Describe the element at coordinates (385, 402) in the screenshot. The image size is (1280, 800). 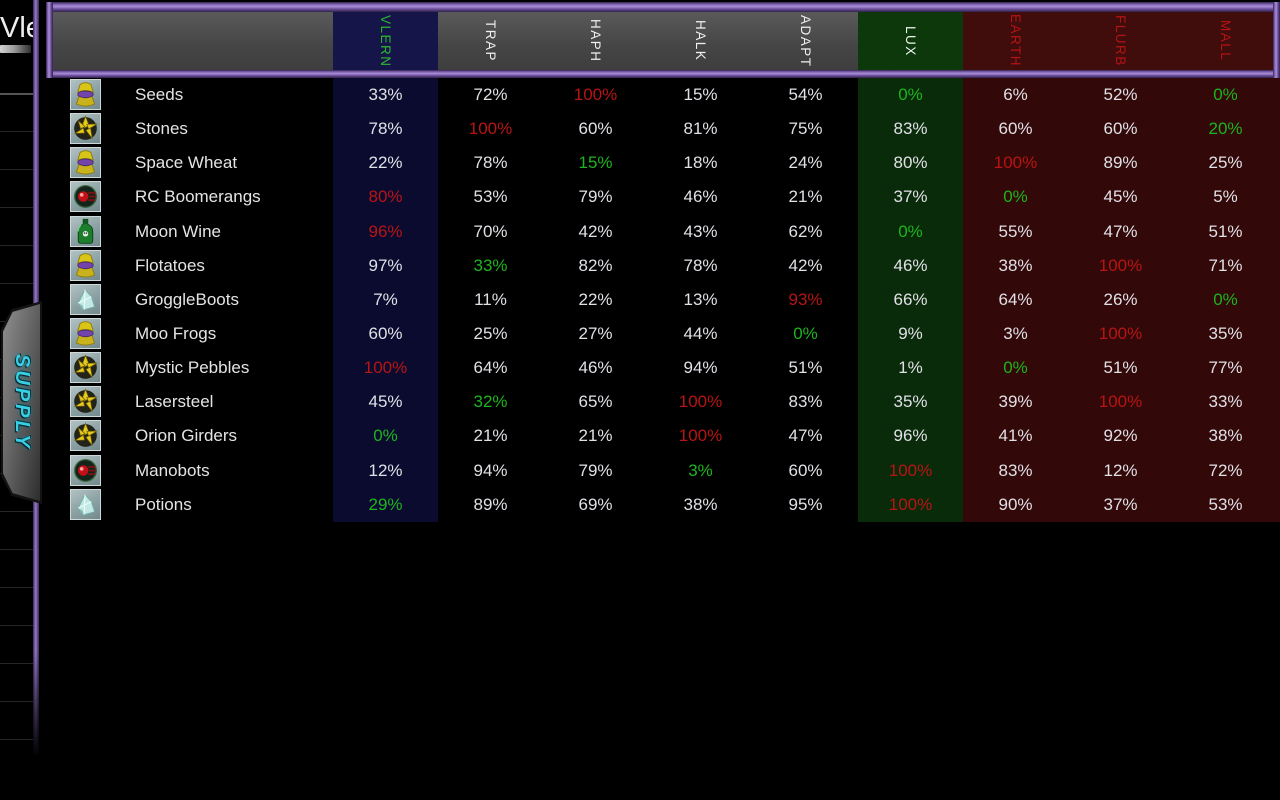
I see `supply-value: 45%` at that location.